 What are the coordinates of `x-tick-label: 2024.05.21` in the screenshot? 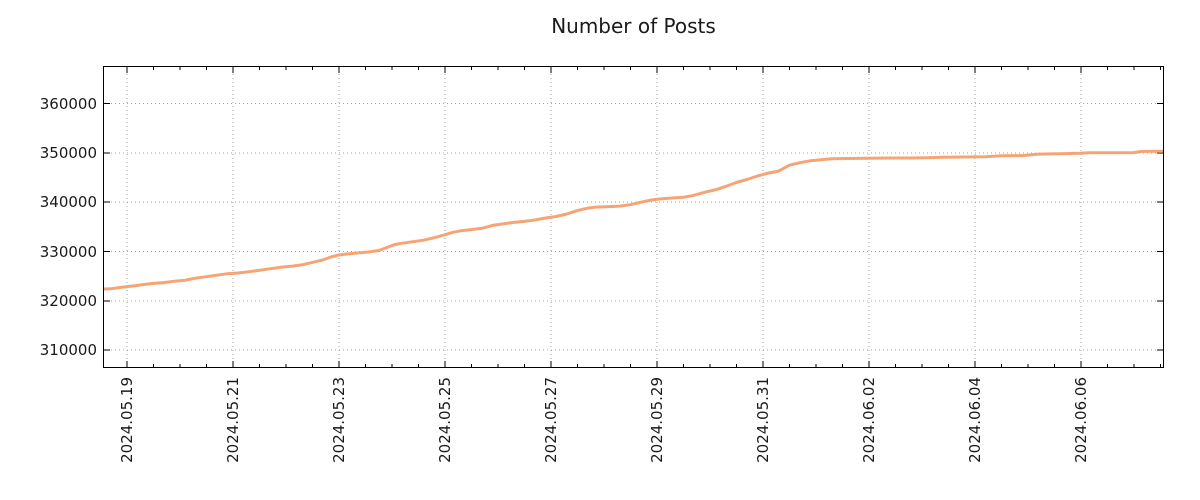 It's located at (232, 420).